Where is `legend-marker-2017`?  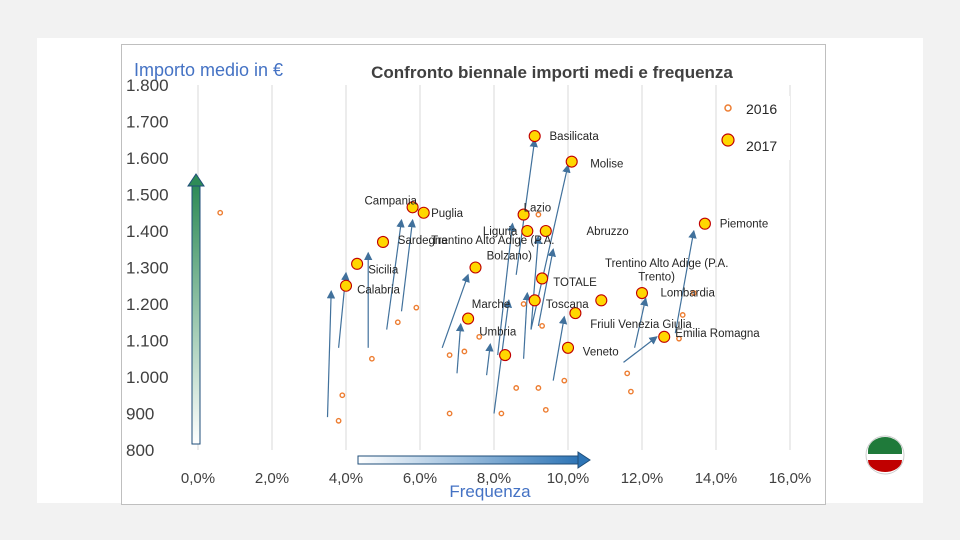
legend-marker-2017 is located at coordinates (728, 140).